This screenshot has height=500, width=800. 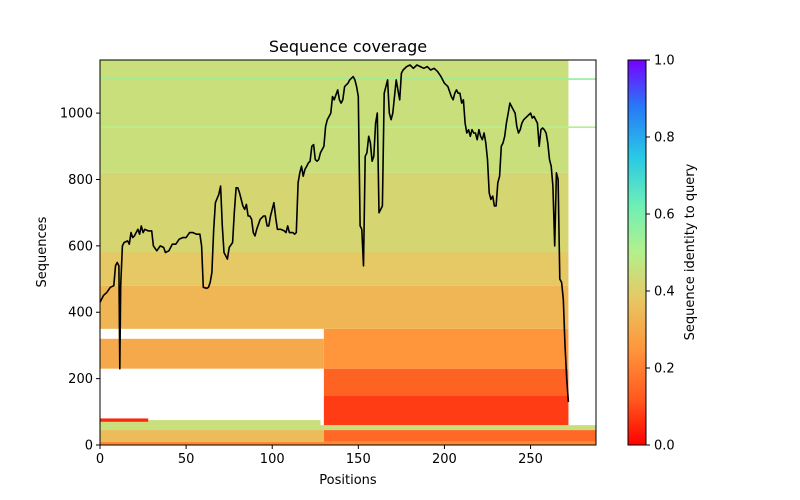 What do you see at coordinates (80, 280) in the screenshot?
I see `y-axis-ticks: 0 200 400 600 800 1000` at bounding box center [80, 280].